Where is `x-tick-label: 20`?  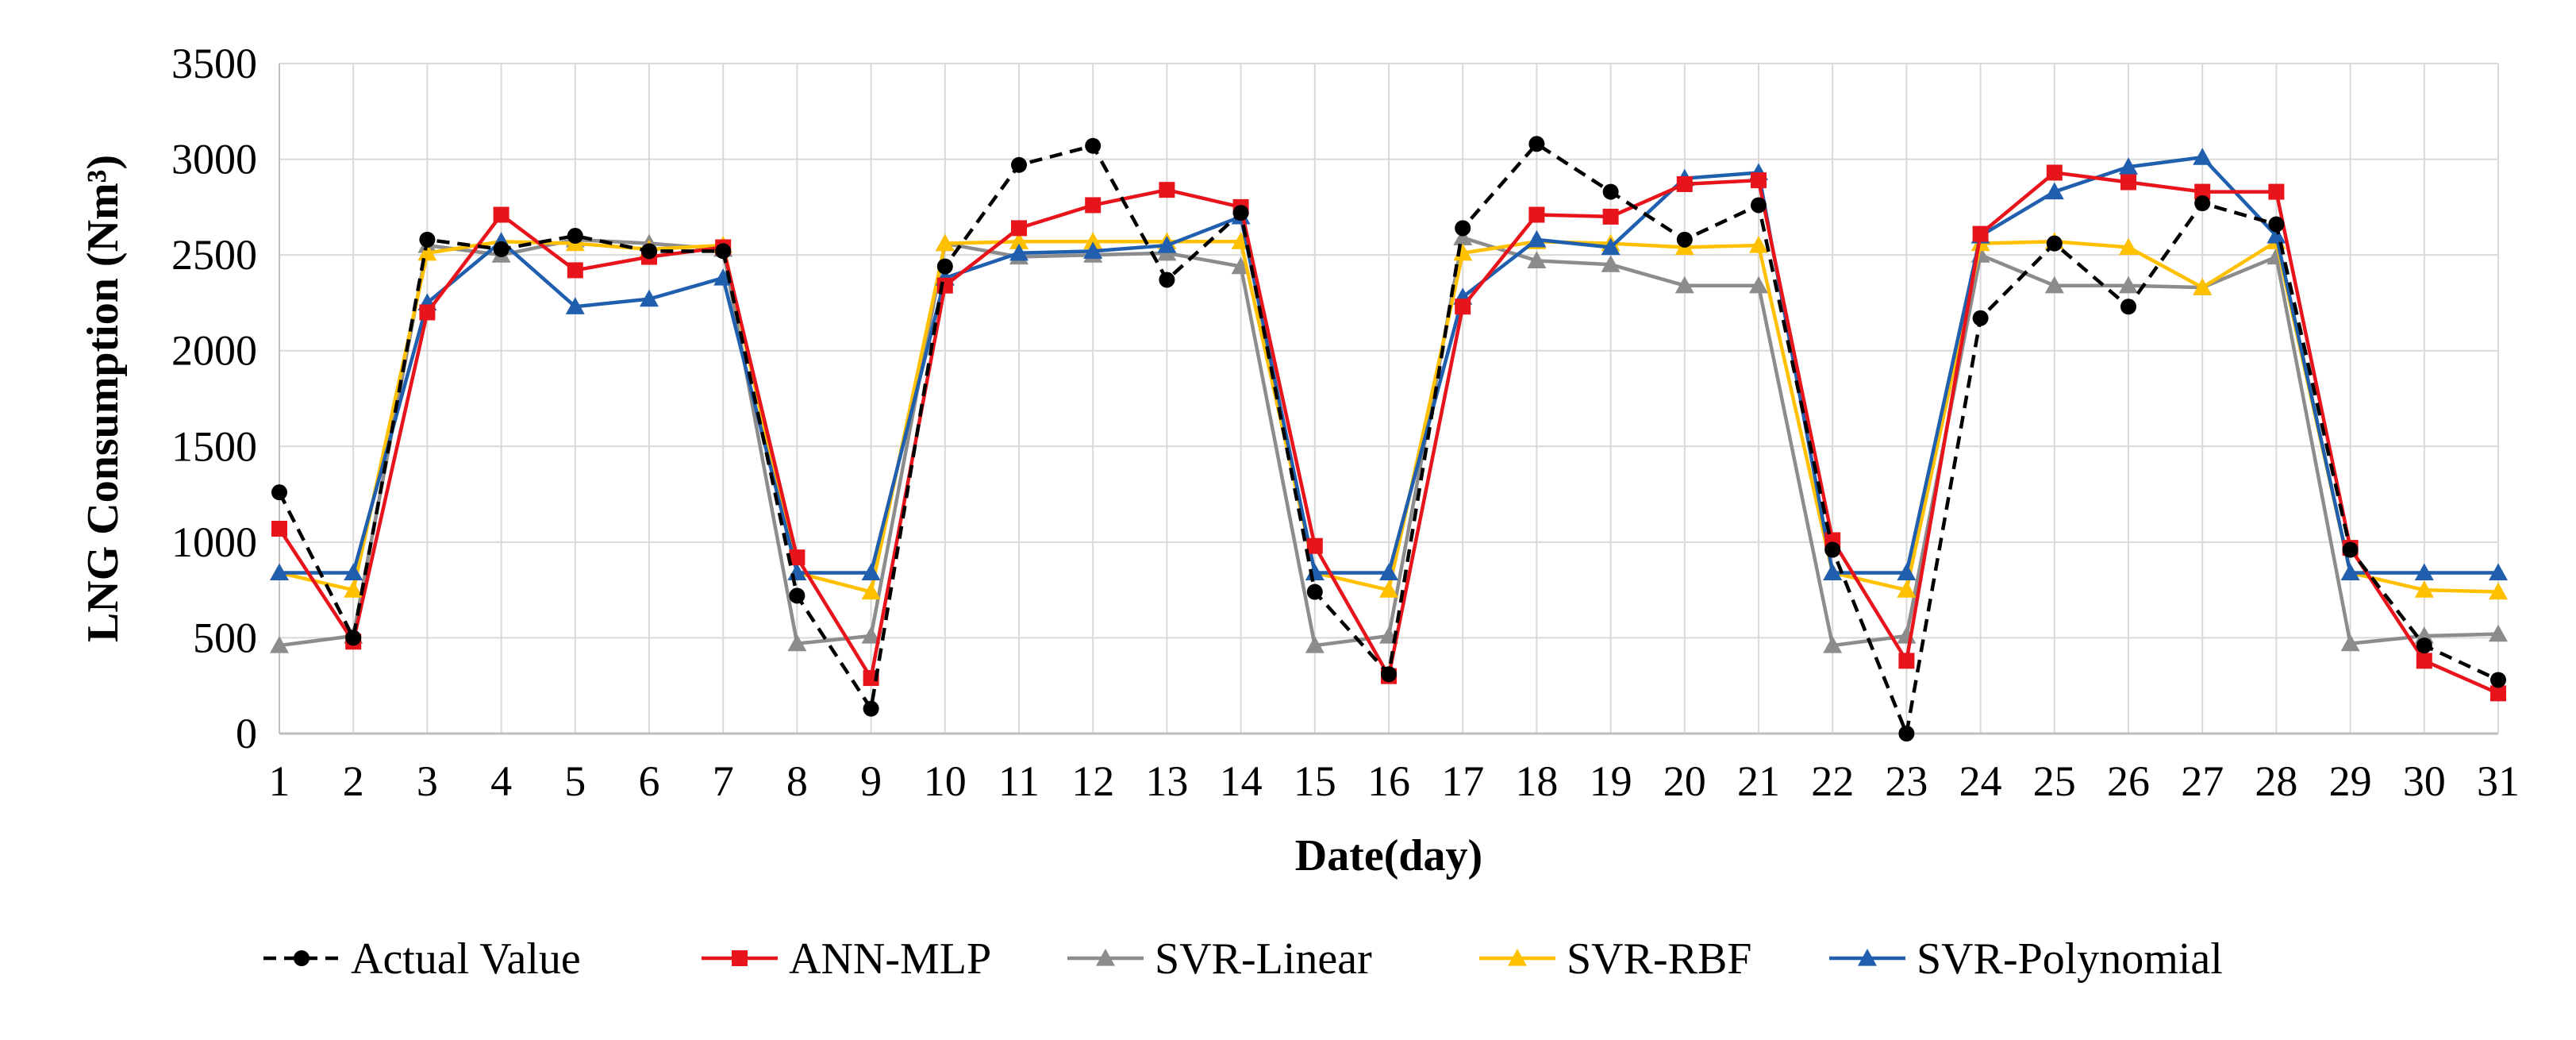 x-tick-label: 20 is located at coordinates (1685, 781).